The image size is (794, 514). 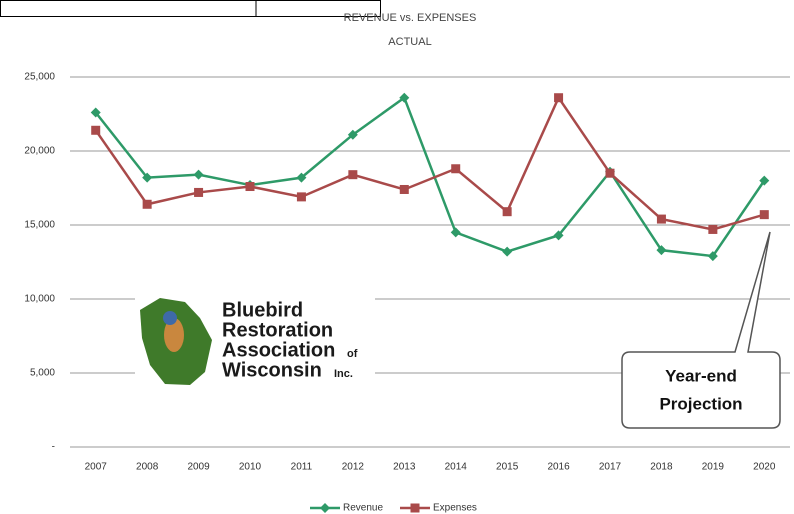 What do you see at coordinates (701, 375) in the screenshot?
I see `callout-text: Year-end` at bounding box center [701, 375].